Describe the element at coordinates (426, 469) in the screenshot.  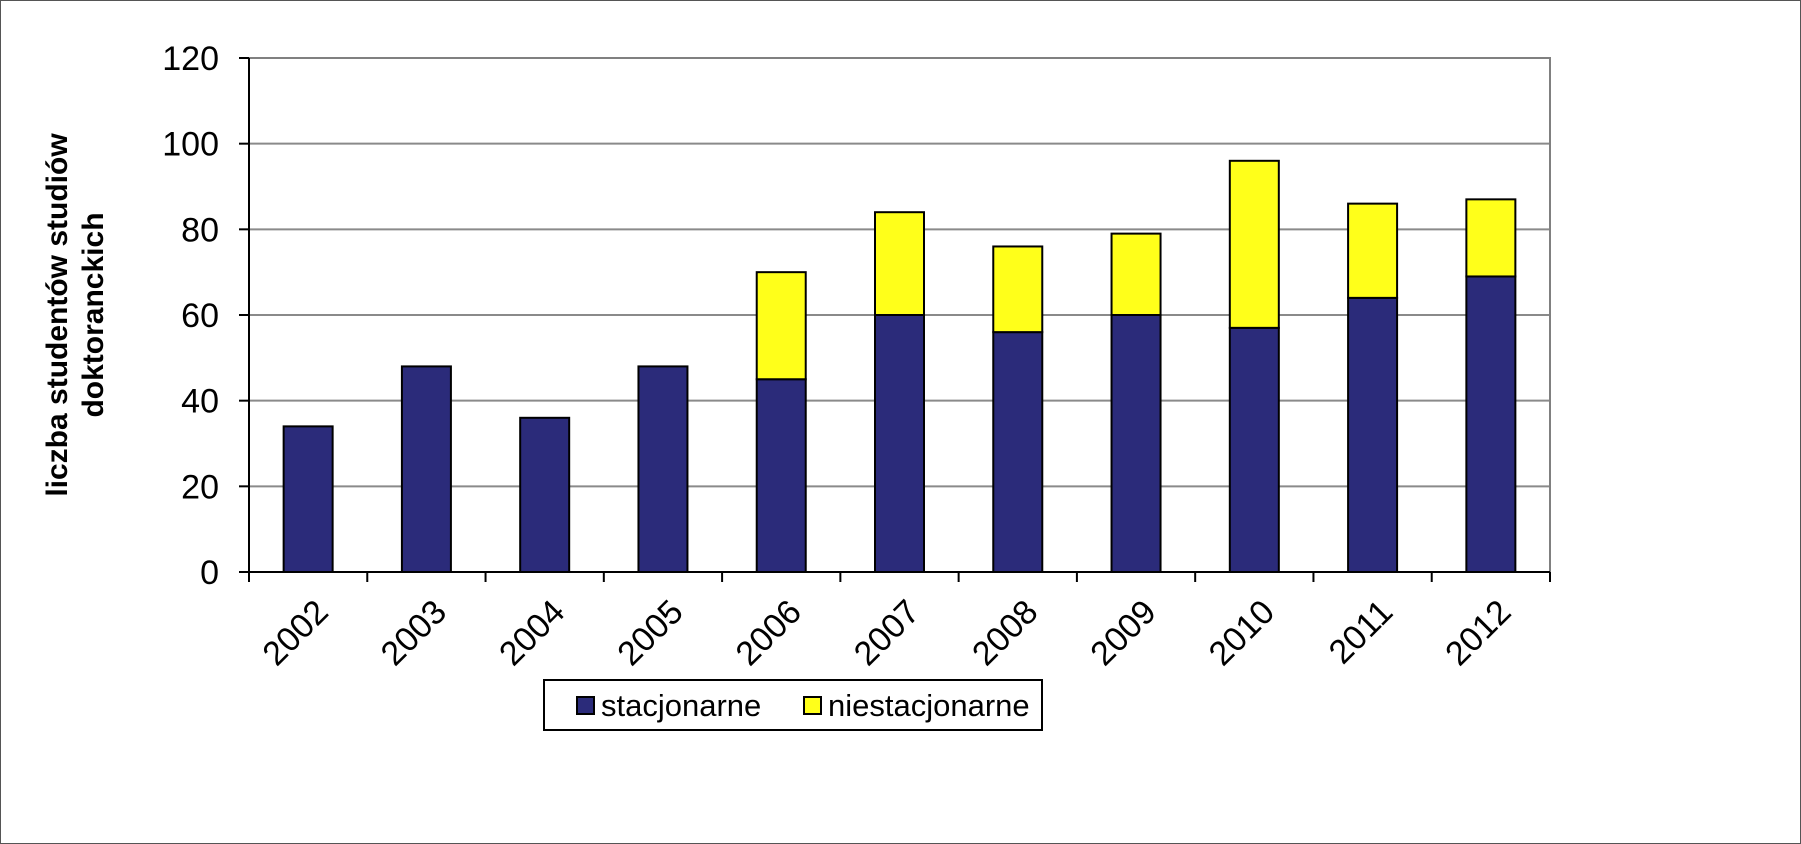
I see `bar-stacjonarne-2003` at that location.